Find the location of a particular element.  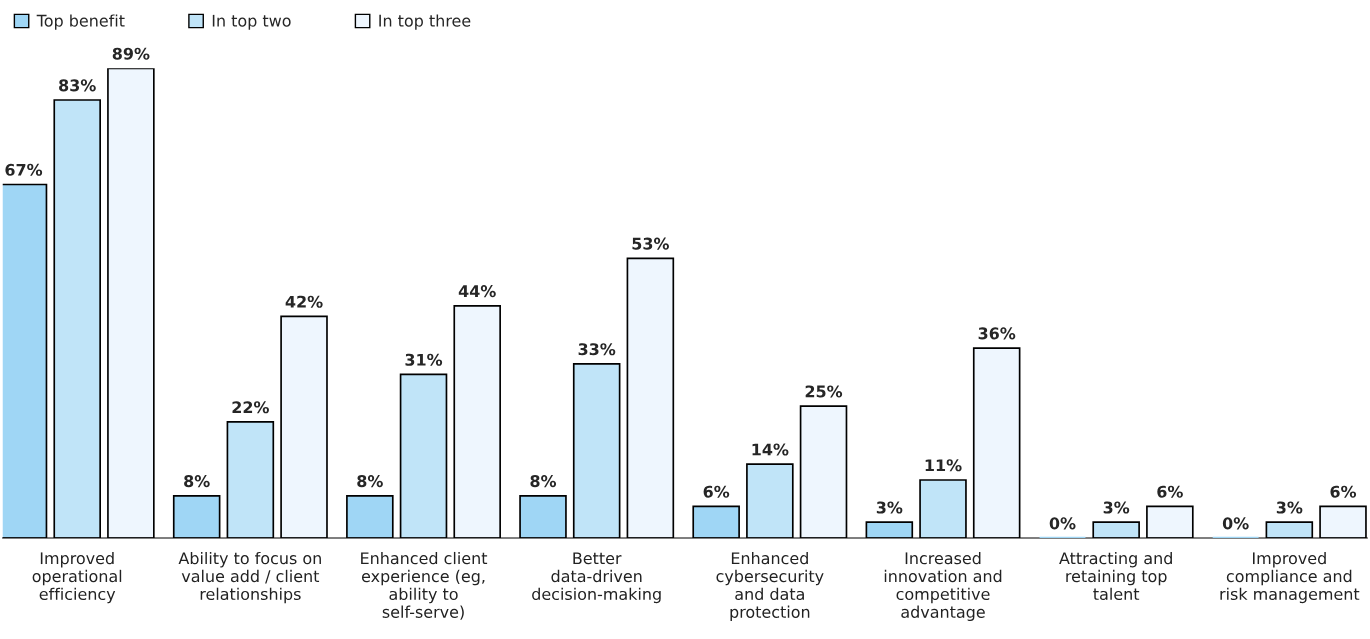

data-label: 44% is located at coordinates (477, 291).